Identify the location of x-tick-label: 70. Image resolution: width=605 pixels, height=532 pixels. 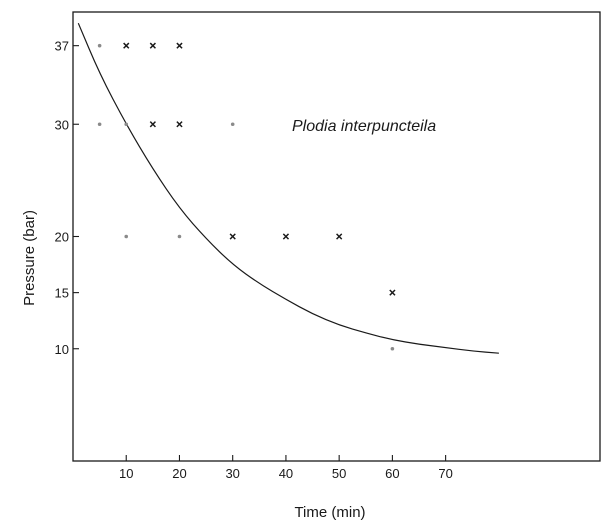
(445, 473).